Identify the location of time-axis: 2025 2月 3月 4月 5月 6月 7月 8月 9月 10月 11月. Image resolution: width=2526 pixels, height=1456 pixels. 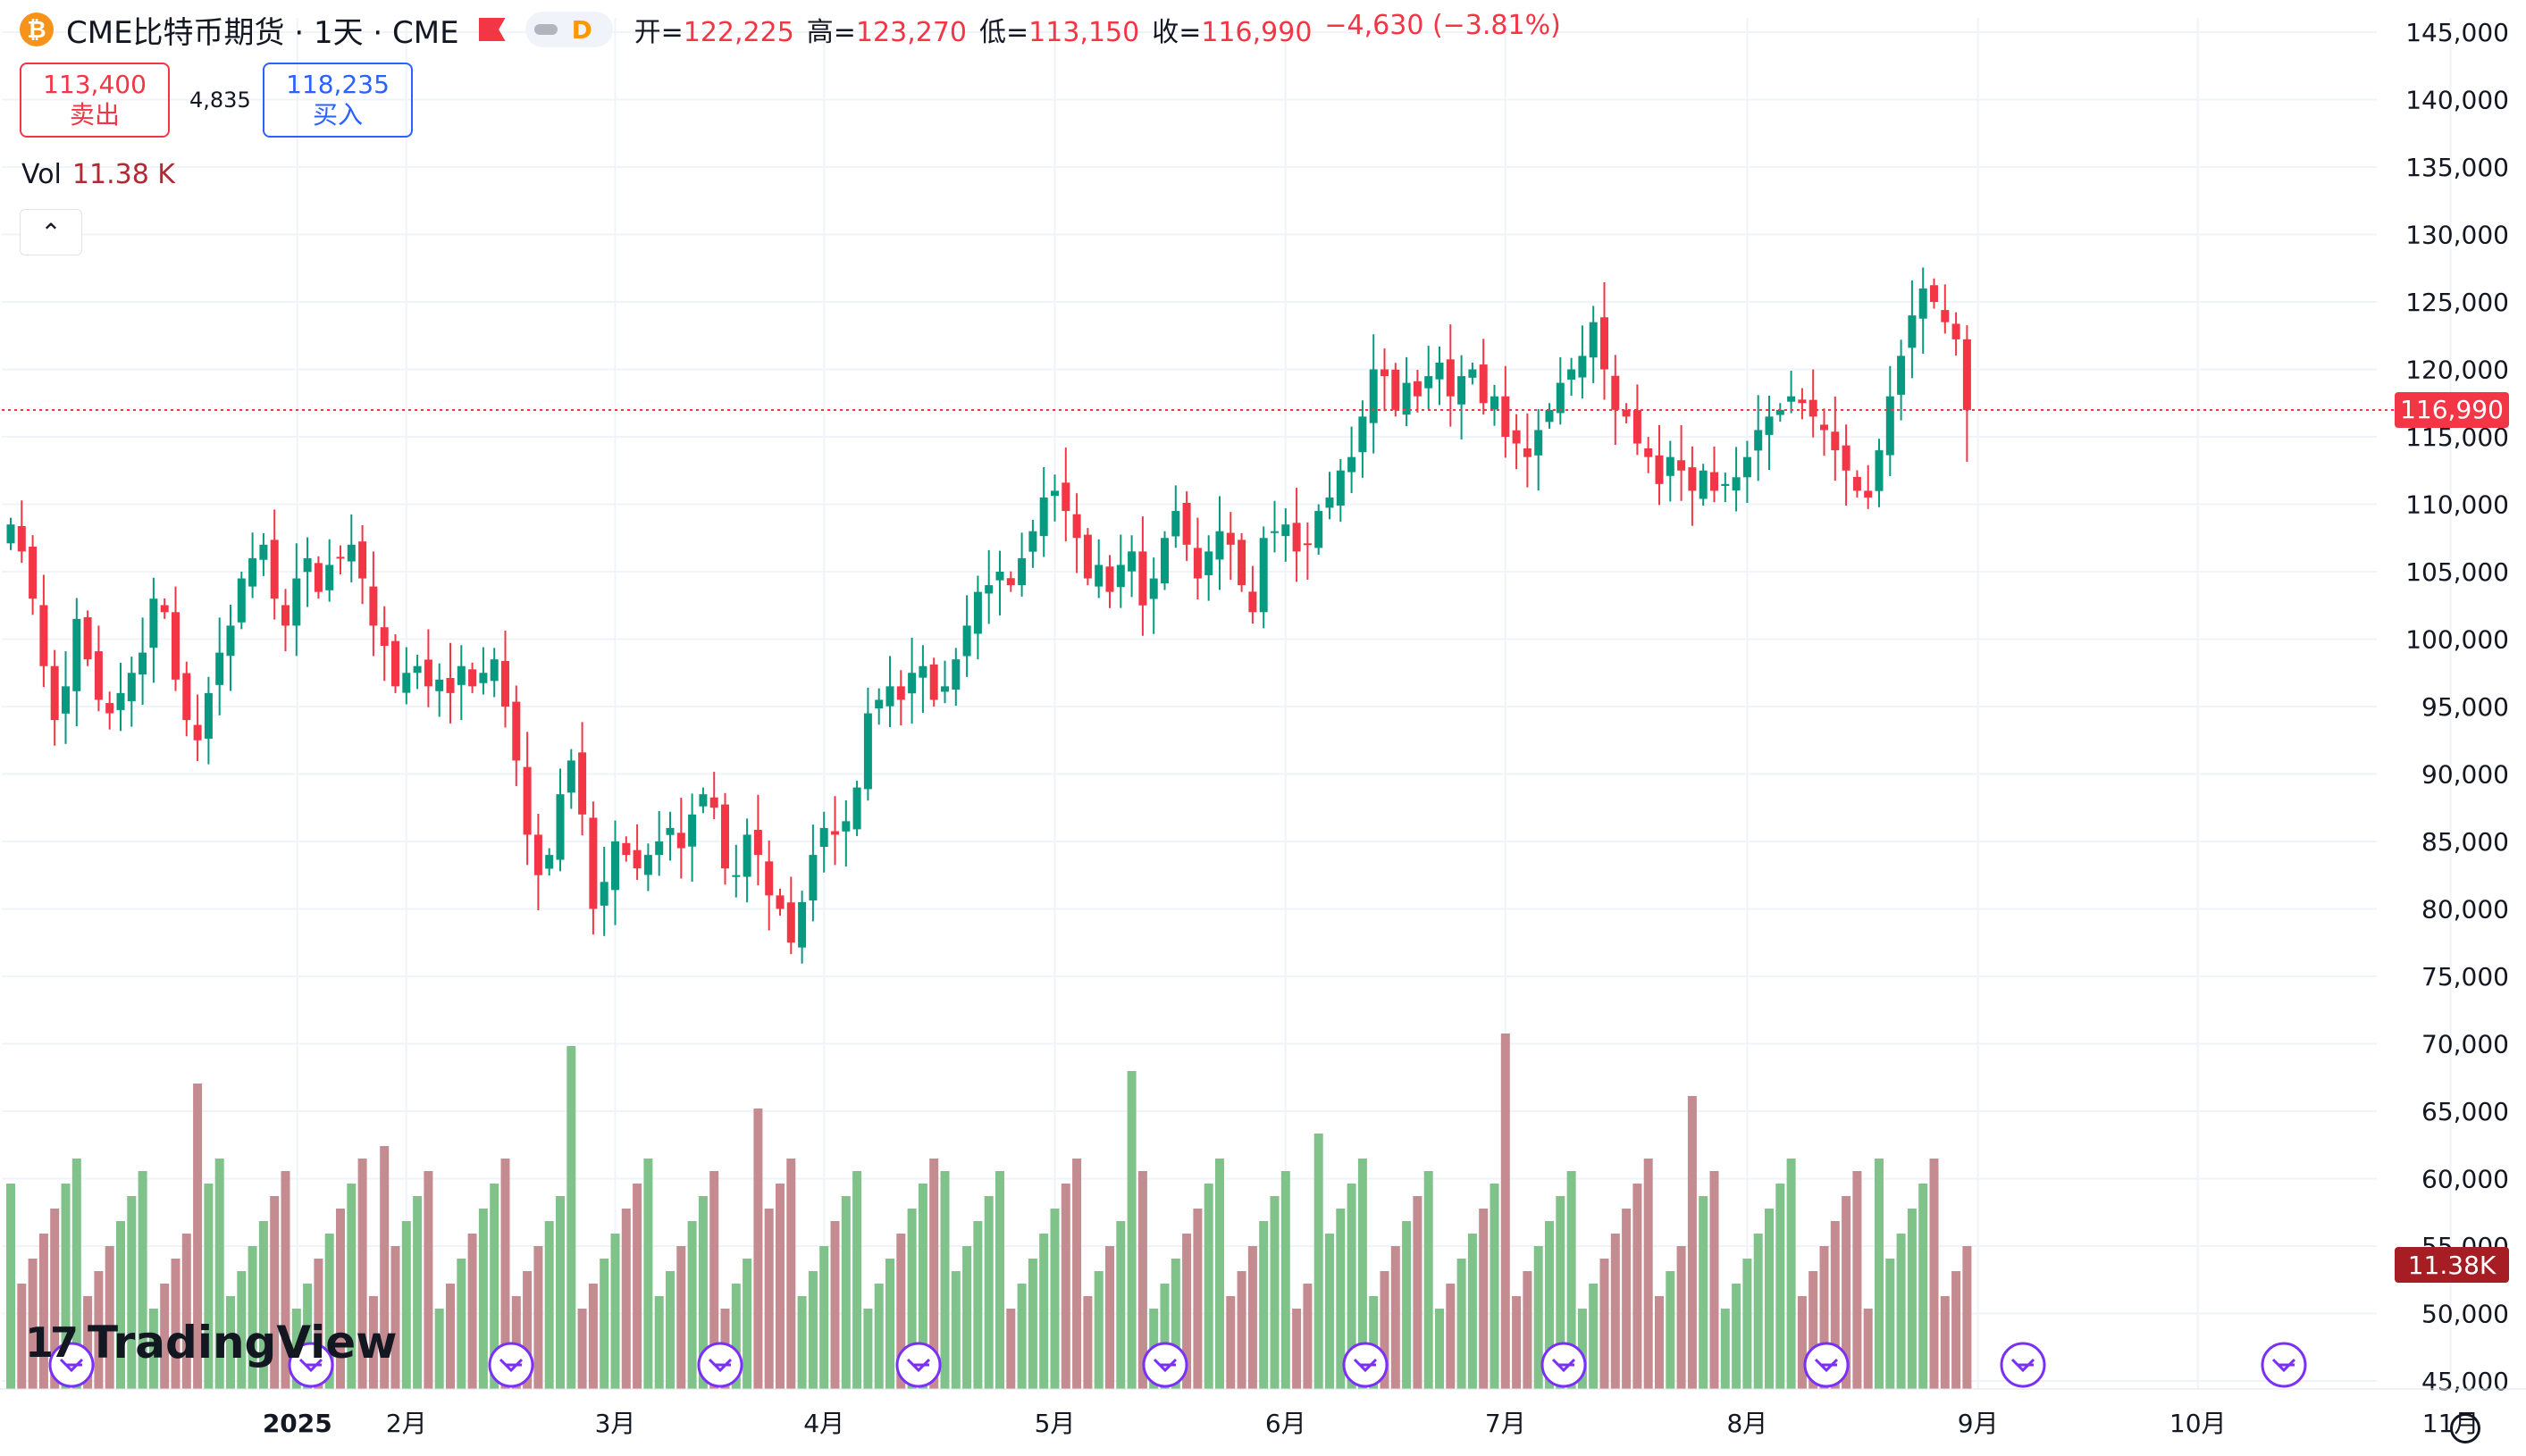
(1371, 1423).